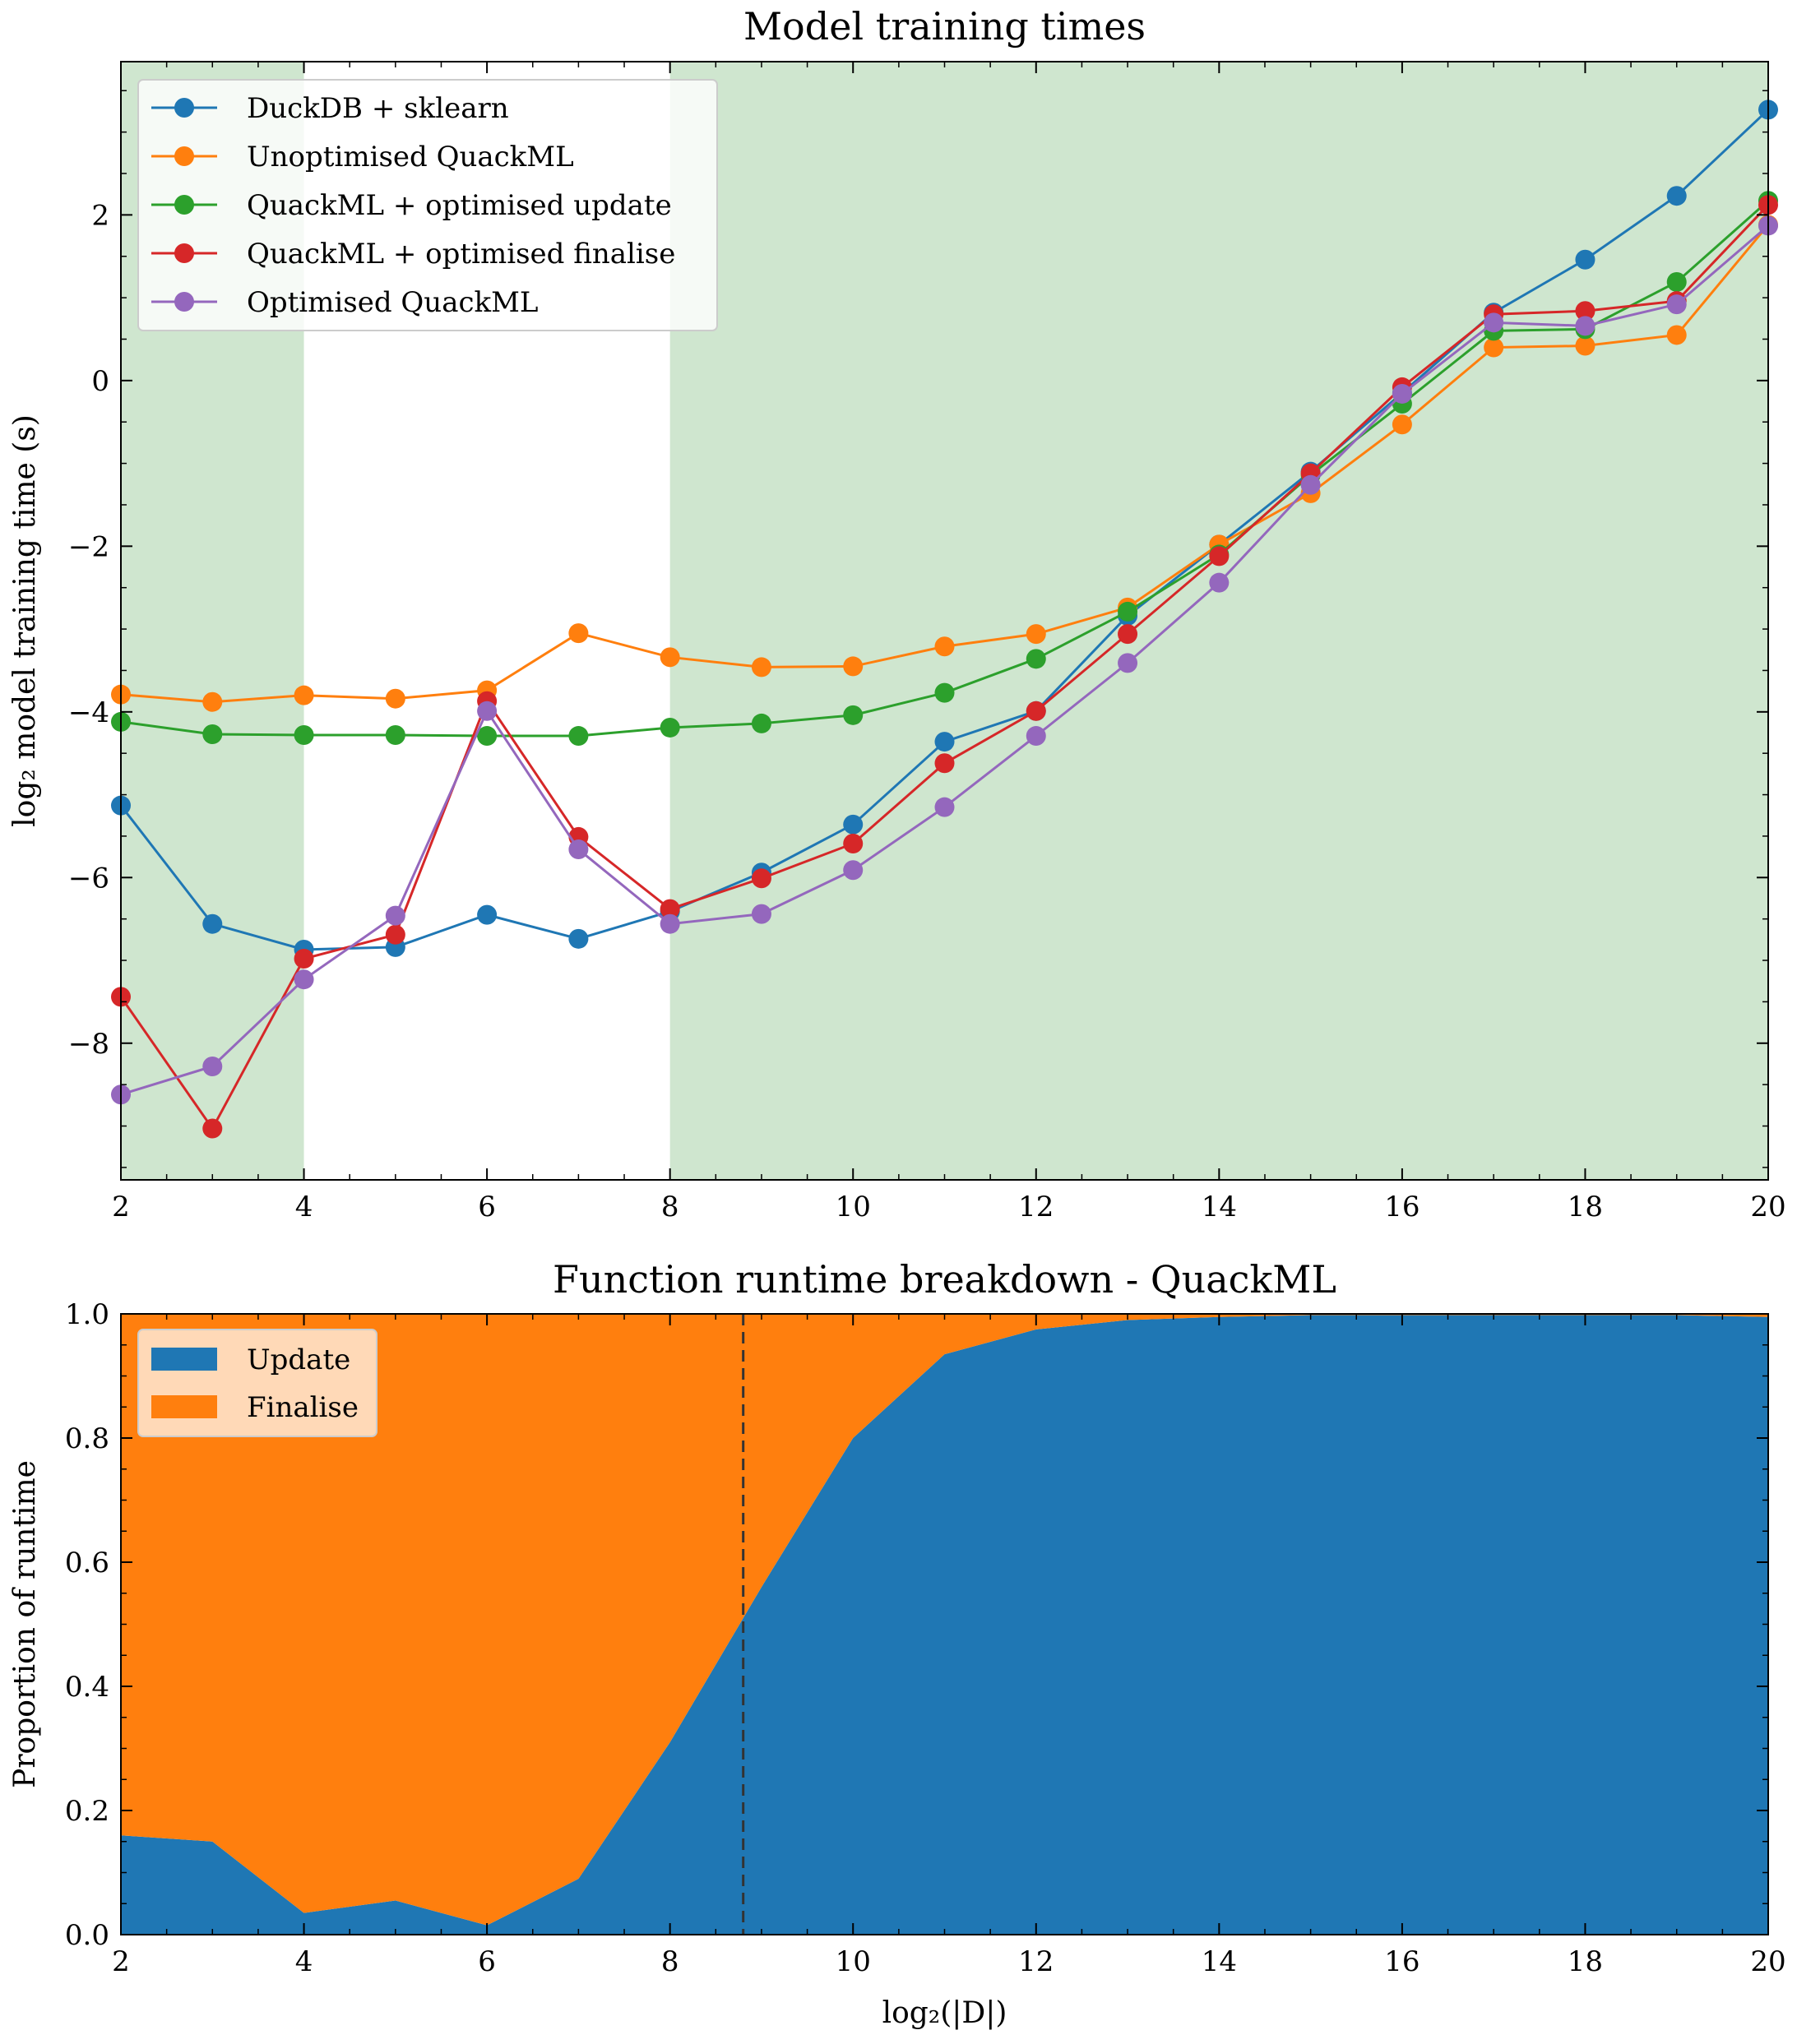 Image resolution: width=1797 pixels, height=2044 pixels. What do you see at coordinates (87, 1687) in the screenshot?
I see `y-tick-label: 0.4` at bounding box center [87, 1687].